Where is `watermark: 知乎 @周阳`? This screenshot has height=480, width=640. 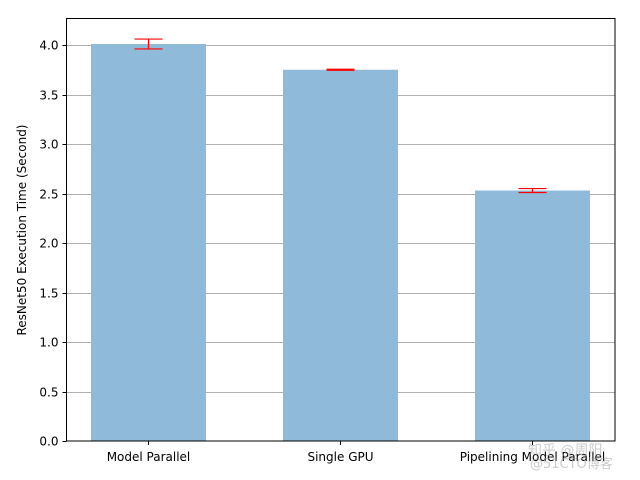
watermark: 知乎 @周阳 is located at coordinates (565, 450).